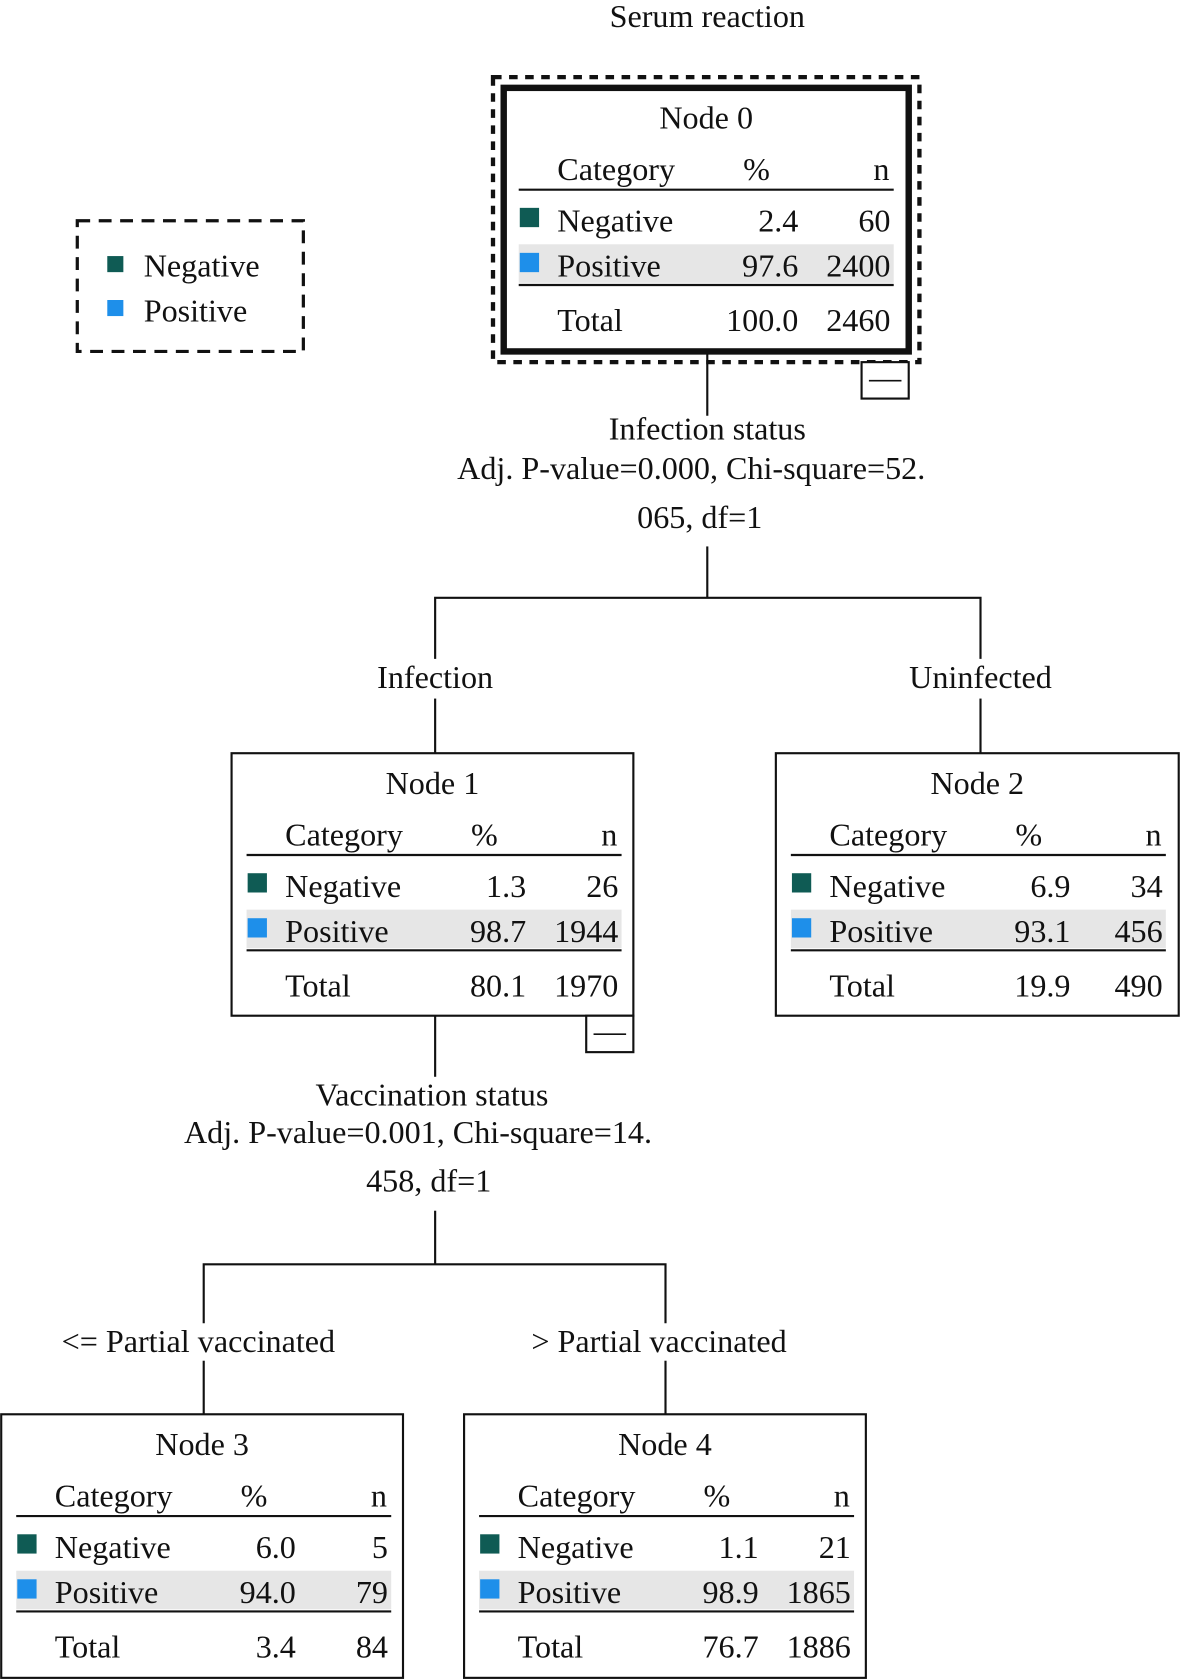  What do you see at coordinates (196, 310) in the screenshot?
I see `legend-positive-label: Positive` at bounding box center [196, 310].